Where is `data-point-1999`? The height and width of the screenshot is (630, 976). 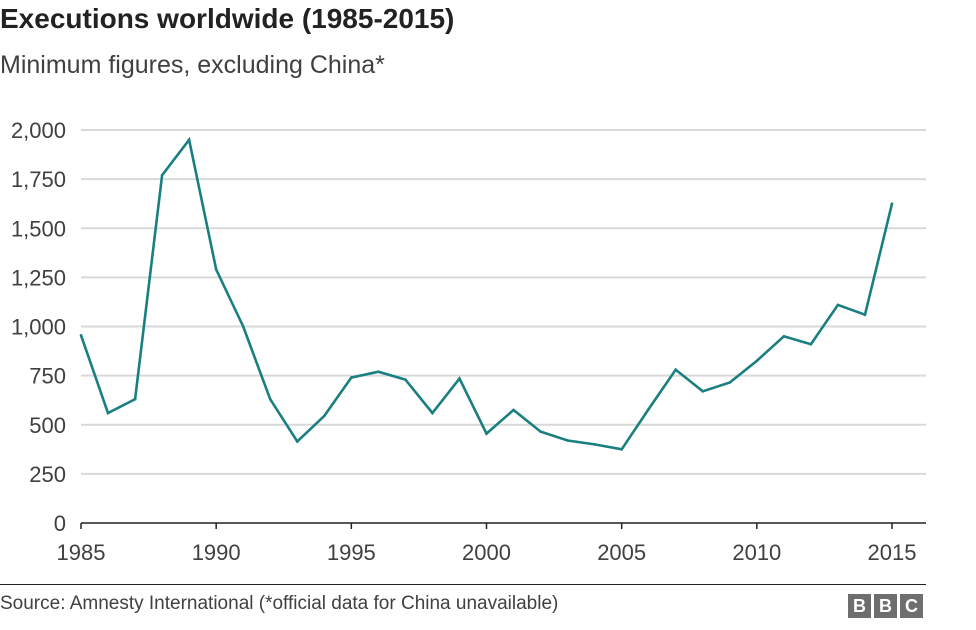 data-point-1999 is located at coordinates (459, 378).